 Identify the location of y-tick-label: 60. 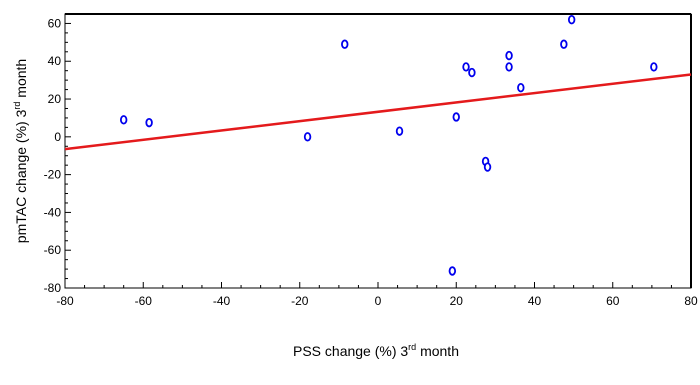
(55, 23).